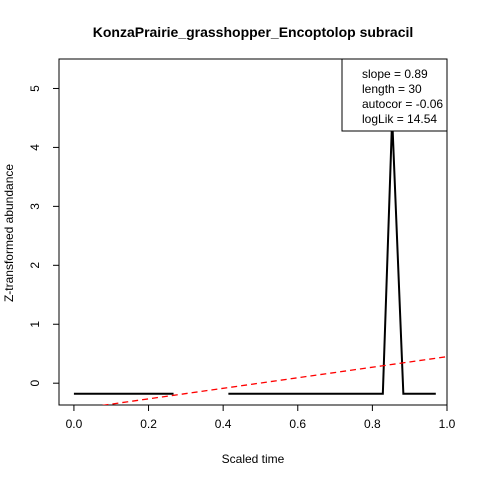 The width and height of the screenshot is (480, 480). Describe the element at coordinates (44, 236) in the screenshot. I see `y-axis: 0 1 2 3 4 5` at that location.